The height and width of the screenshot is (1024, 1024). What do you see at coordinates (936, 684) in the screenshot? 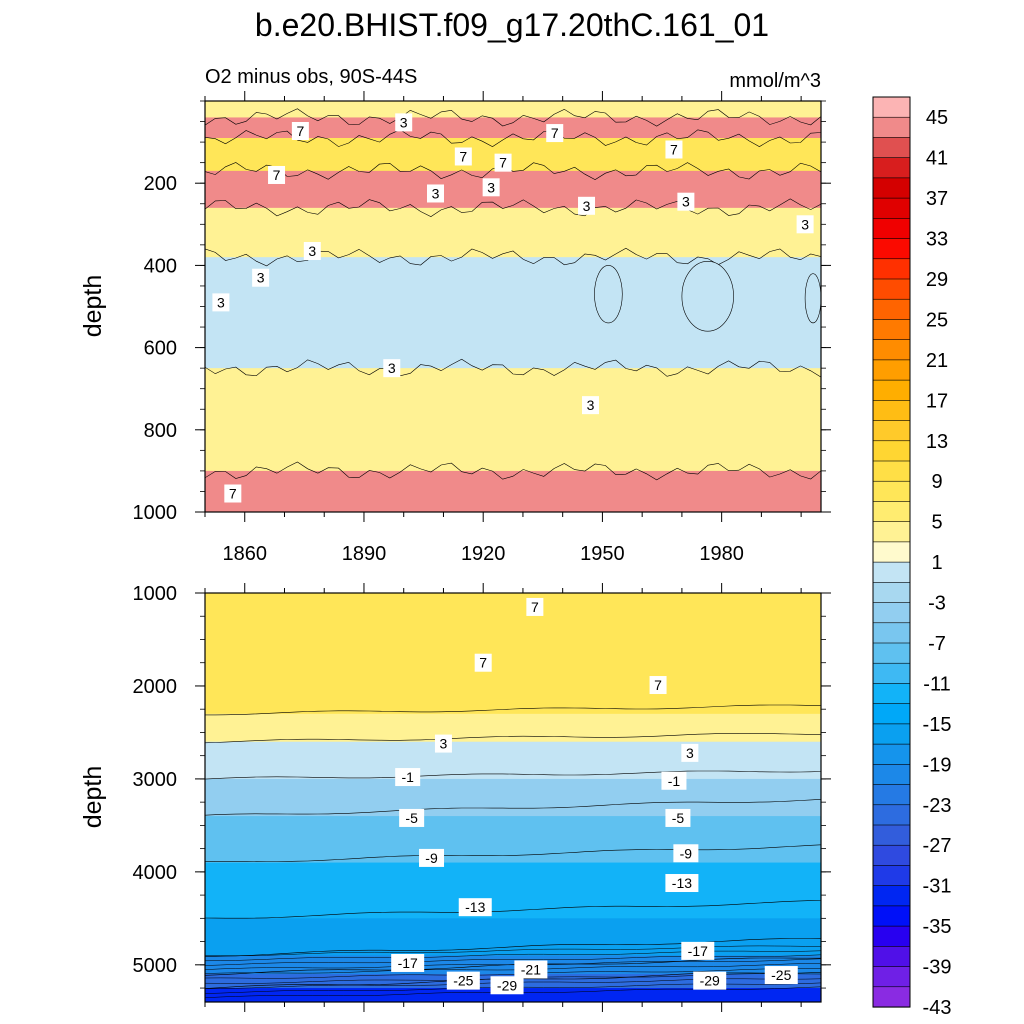
I see `colorbar-label: -11` at bounding box center [936, 684].